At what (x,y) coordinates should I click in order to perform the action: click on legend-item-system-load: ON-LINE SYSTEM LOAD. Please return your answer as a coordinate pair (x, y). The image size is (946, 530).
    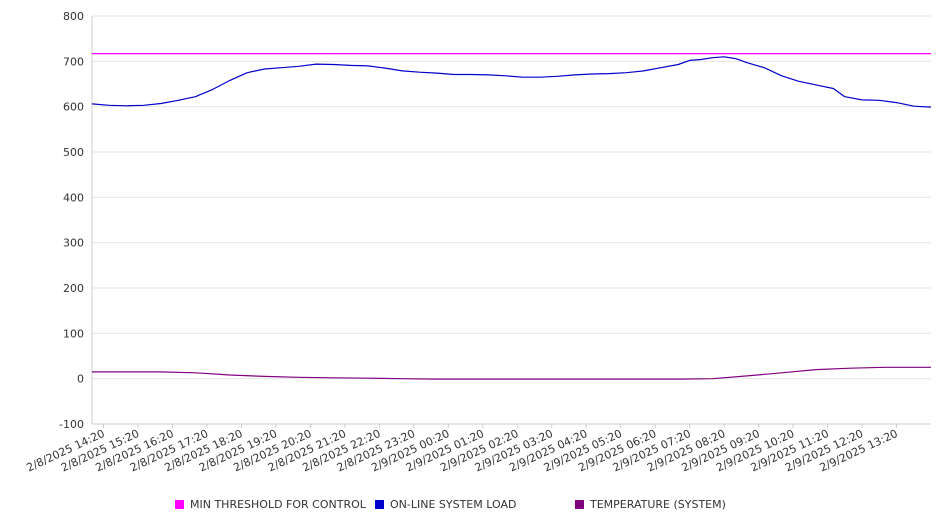
    Looking at the image, I should click on (445, 504).